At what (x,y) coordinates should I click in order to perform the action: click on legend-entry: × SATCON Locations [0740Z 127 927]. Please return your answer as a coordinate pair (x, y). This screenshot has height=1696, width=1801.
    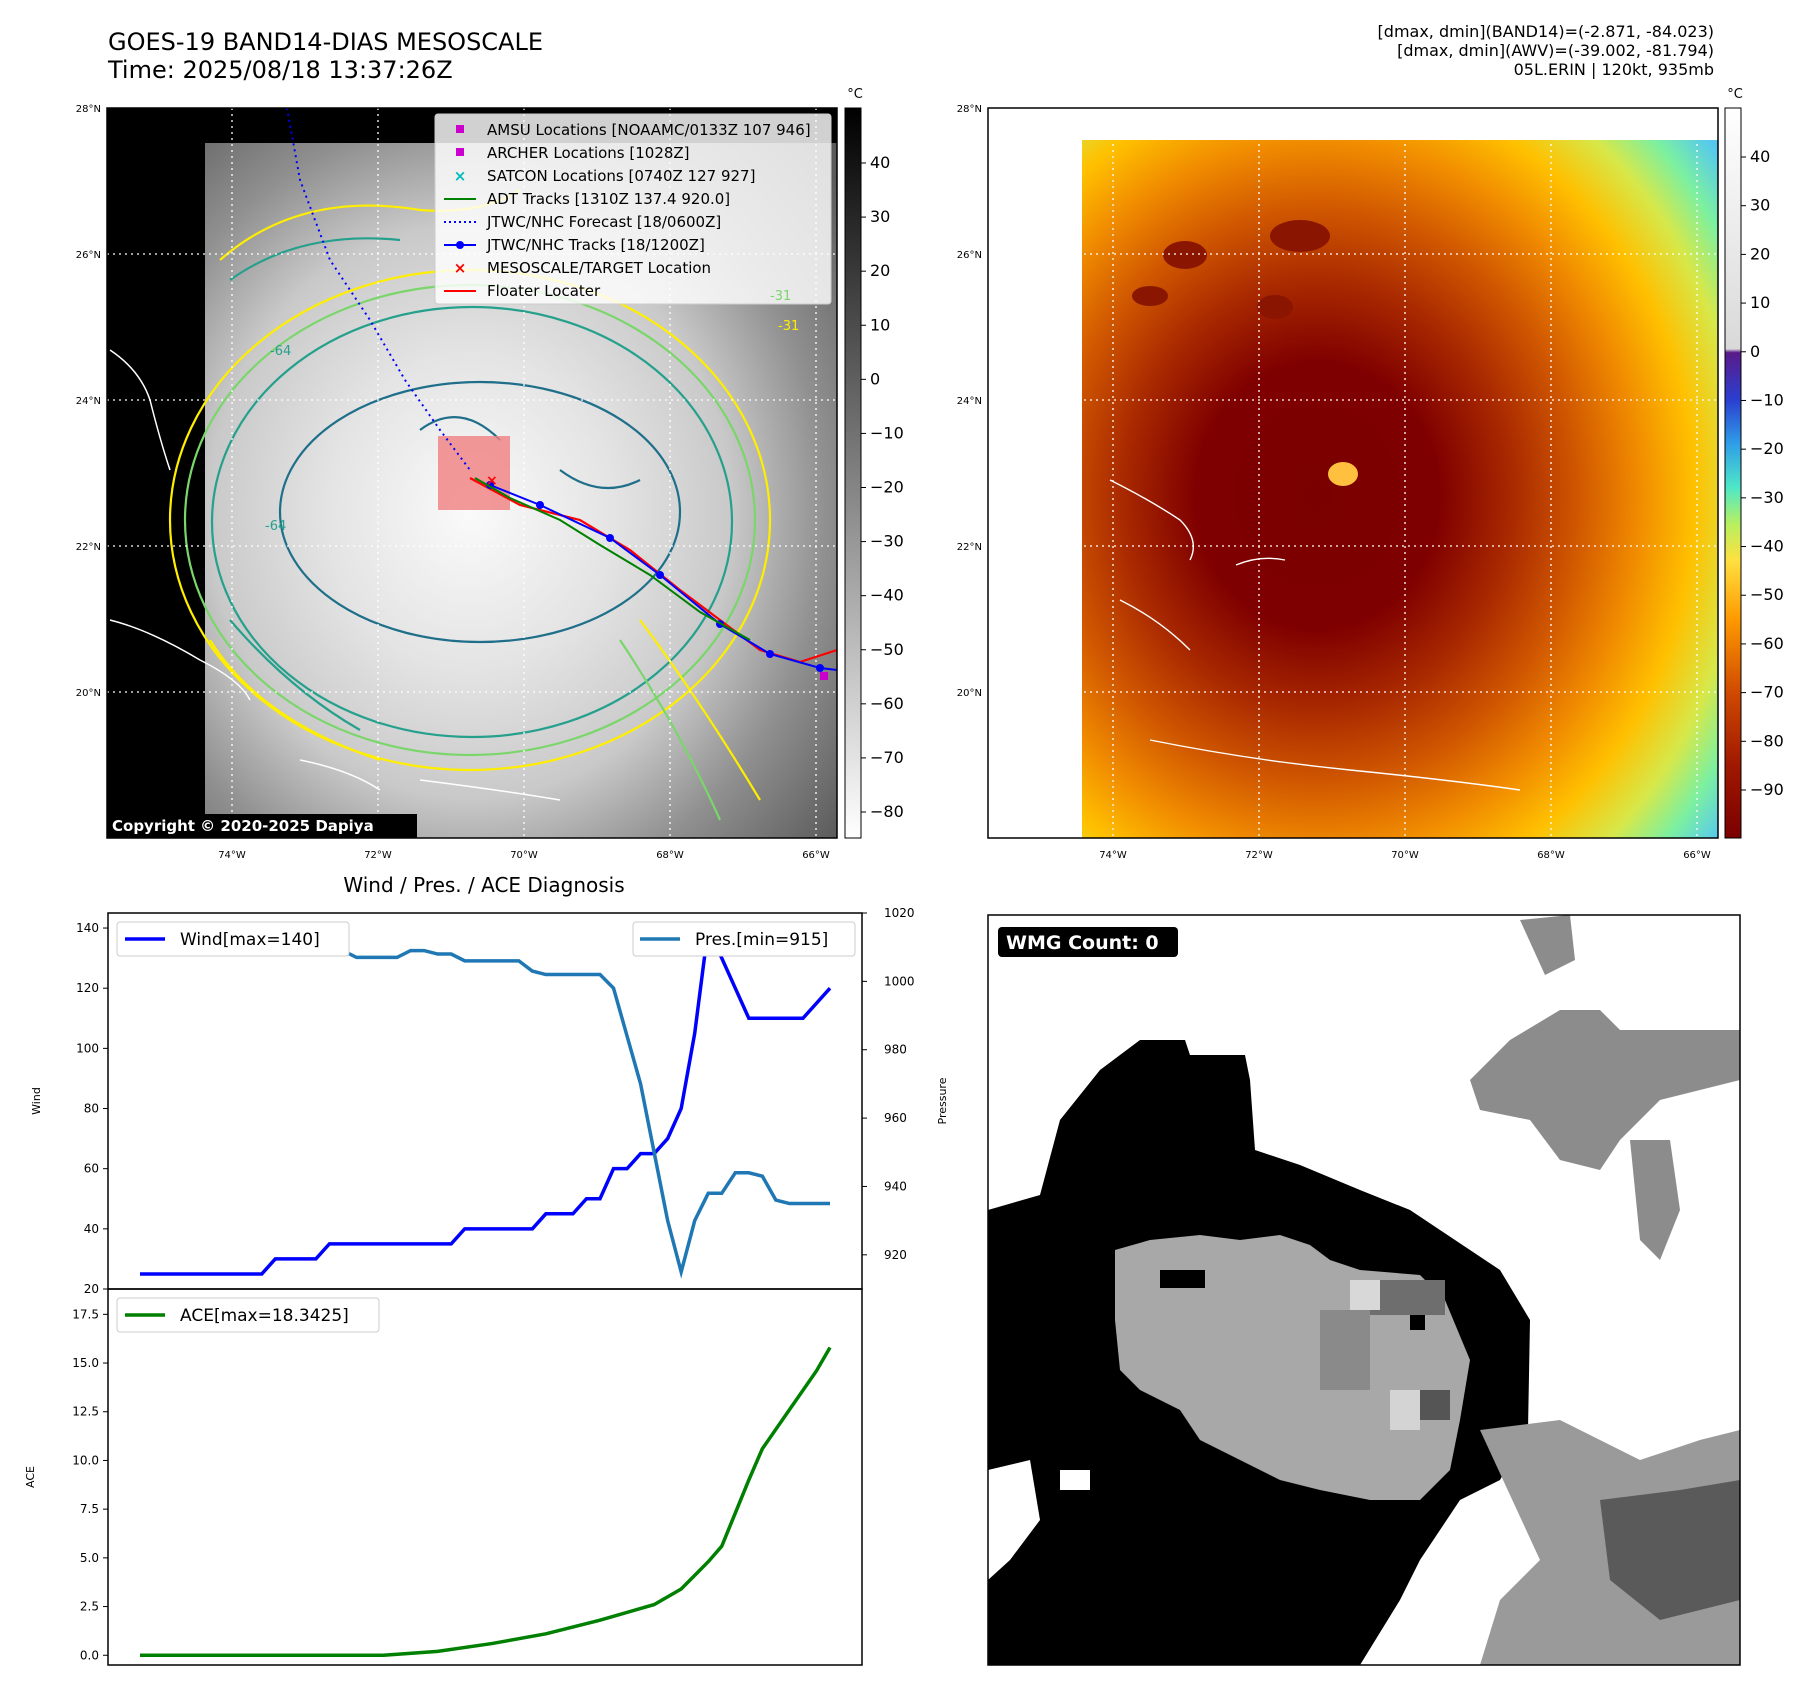
    Looking at the image, I should click on (605, 176).